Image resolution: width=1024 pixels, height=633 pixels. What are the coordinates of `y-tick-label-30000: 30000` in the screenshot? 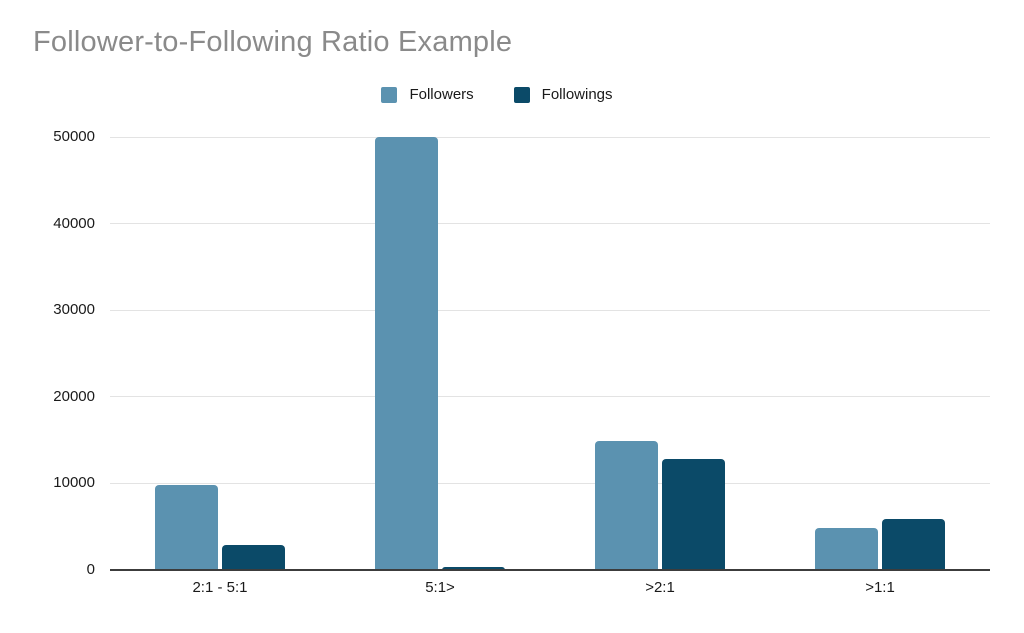 It's located at (74, 310).